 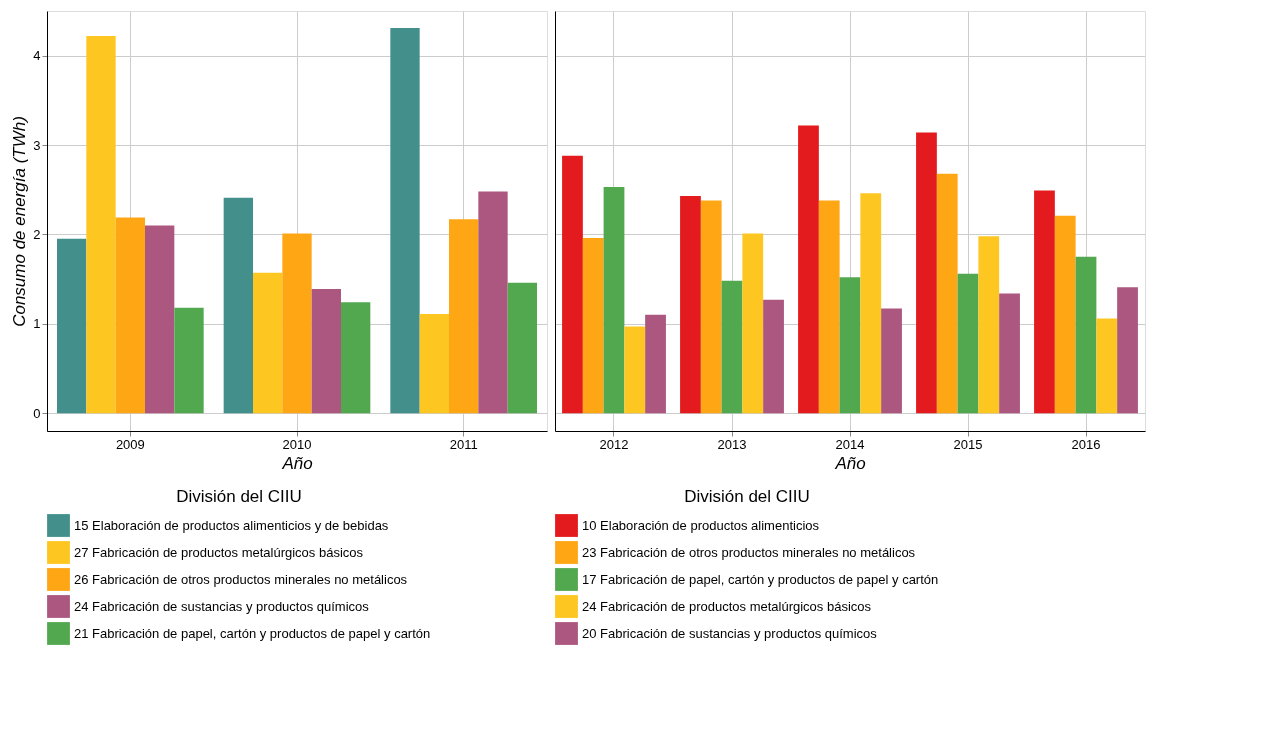 What do you see at coordinates (241, 579) in the screenshot?
I see `legend-label: 26 Fabricación de otros productos minerales no metálicos` at bounding box center [241, 579].